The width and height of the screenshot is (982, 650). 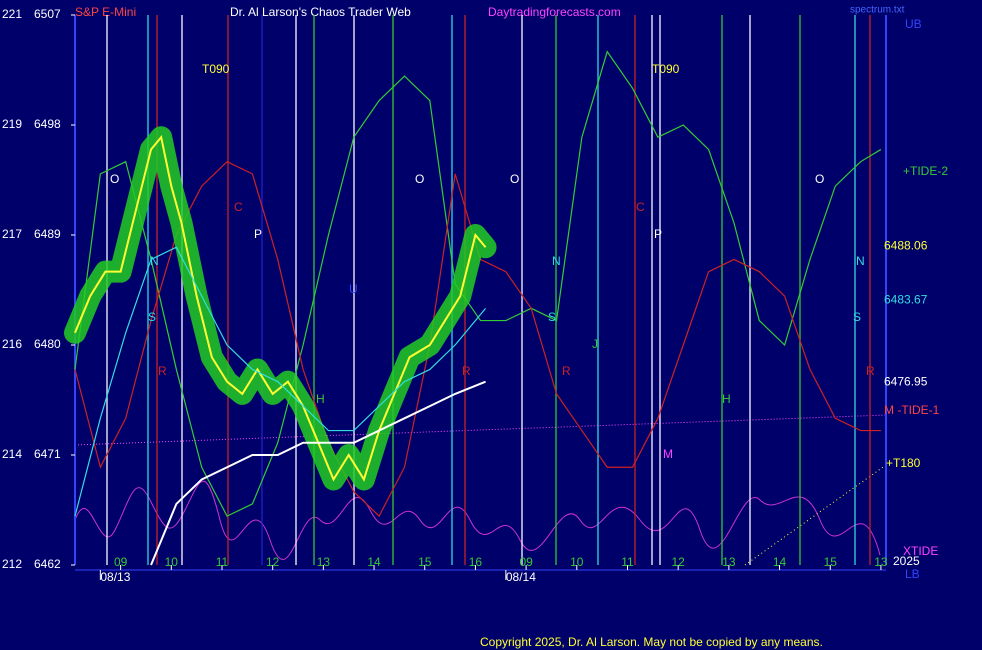 What do you see at coordinates (480, 430) in the screenshot?
I see `m-line` at bounding box center [480, 430].